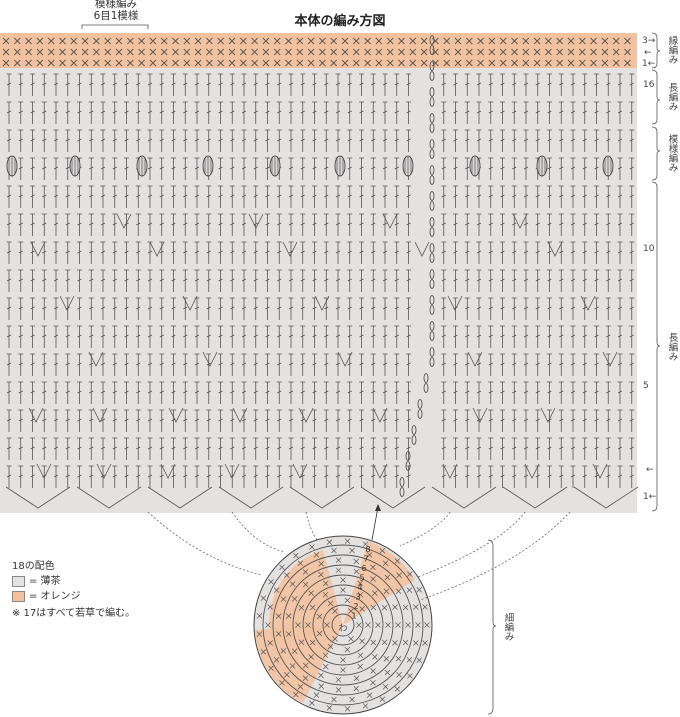 The image size is (680, 717). What do you see at coordinates (275, 166) in the screenshot?
I see `cluster-stitch` at bounding box center [275, 166].